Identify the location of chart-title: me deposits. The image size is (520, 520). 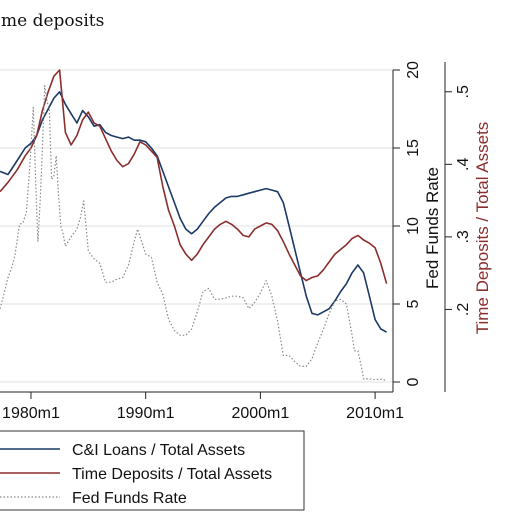
(52, 21).